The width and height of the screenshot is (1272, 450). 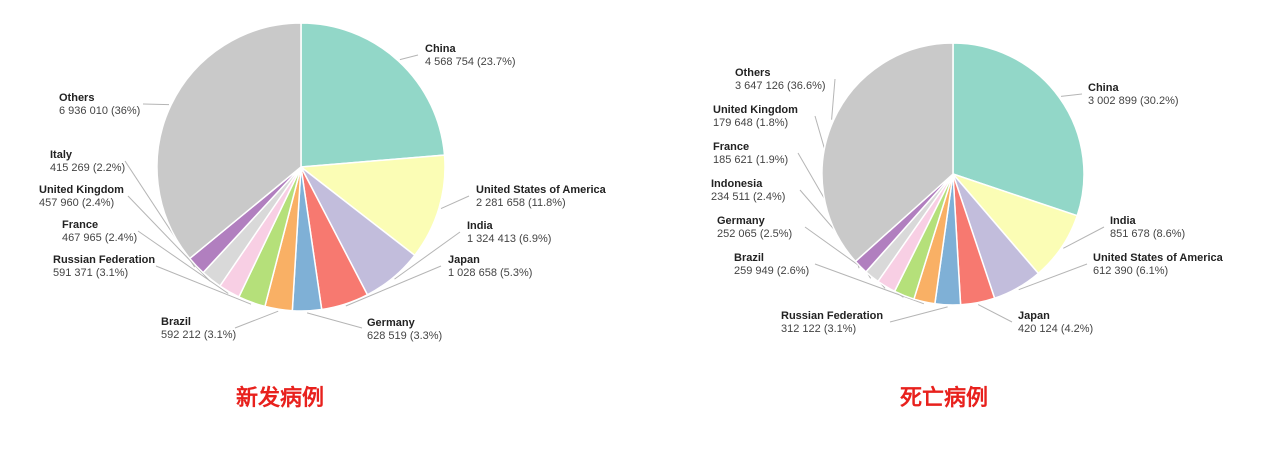 I want to click on slice-label-value: 259 949 (2.6%), so click(x=771, y=271).